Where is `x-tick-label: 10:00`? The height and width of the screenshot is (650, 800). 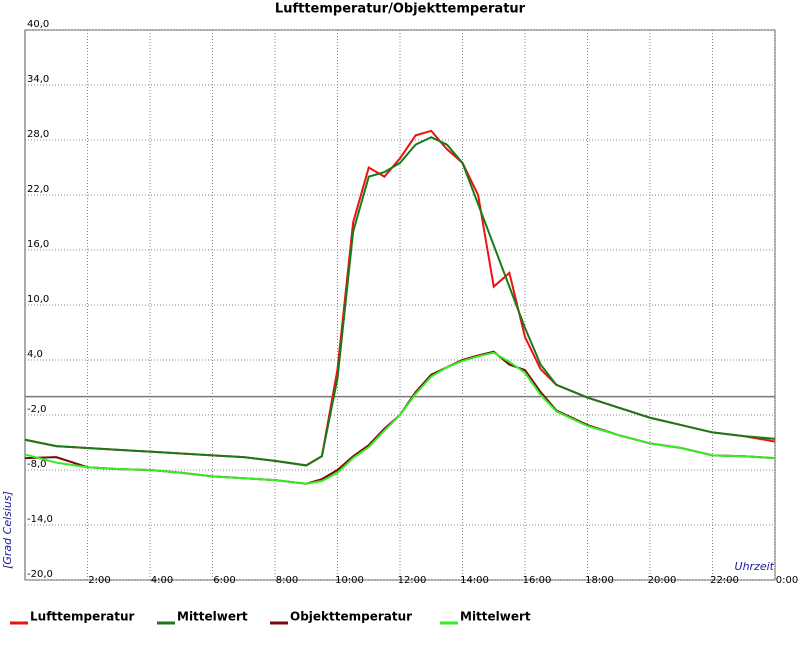 x-tick-label: 10:00 is located at coordinates (349, 580).